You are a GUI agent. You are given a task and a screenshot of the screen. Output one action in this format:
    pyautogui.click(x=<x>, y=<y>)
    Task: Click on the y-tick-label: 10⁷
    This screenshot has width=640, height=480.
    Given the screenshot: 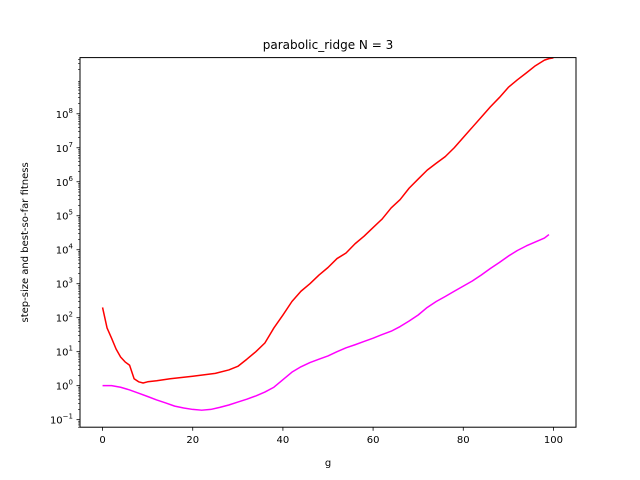 What is the action you would take?
    pyautogui.click(x=64, y=148)
    